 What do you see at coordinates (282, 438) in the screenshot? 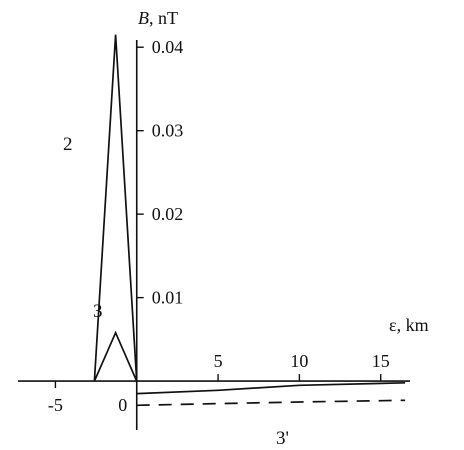
I see `series-label-3prime: 3'` at bounding box center [282, 438].